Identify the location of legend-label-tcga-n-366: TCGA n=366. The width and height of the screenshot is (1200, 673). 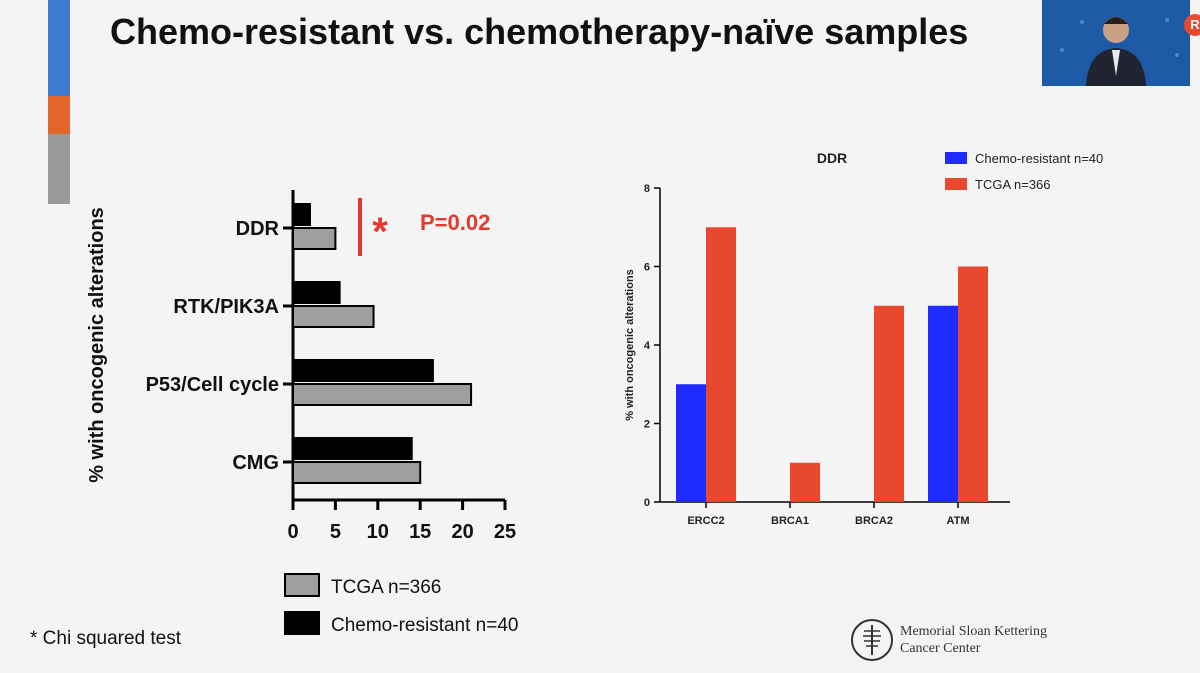
(386, 587).